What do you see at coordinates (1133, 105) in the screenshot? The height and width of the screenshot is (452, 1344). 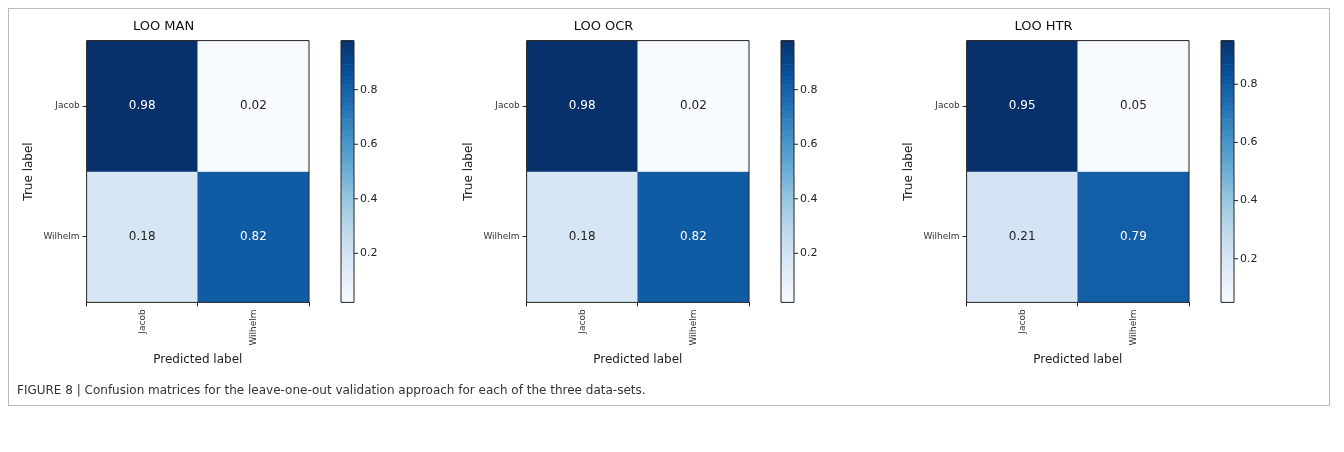 I see `data-label: 0.05` at bounding box center [1133, 105].